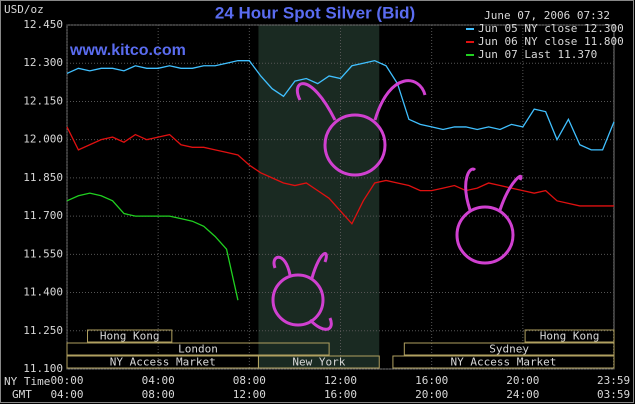  I want to click on y-tick-label: 11.550, so click(43, 253).